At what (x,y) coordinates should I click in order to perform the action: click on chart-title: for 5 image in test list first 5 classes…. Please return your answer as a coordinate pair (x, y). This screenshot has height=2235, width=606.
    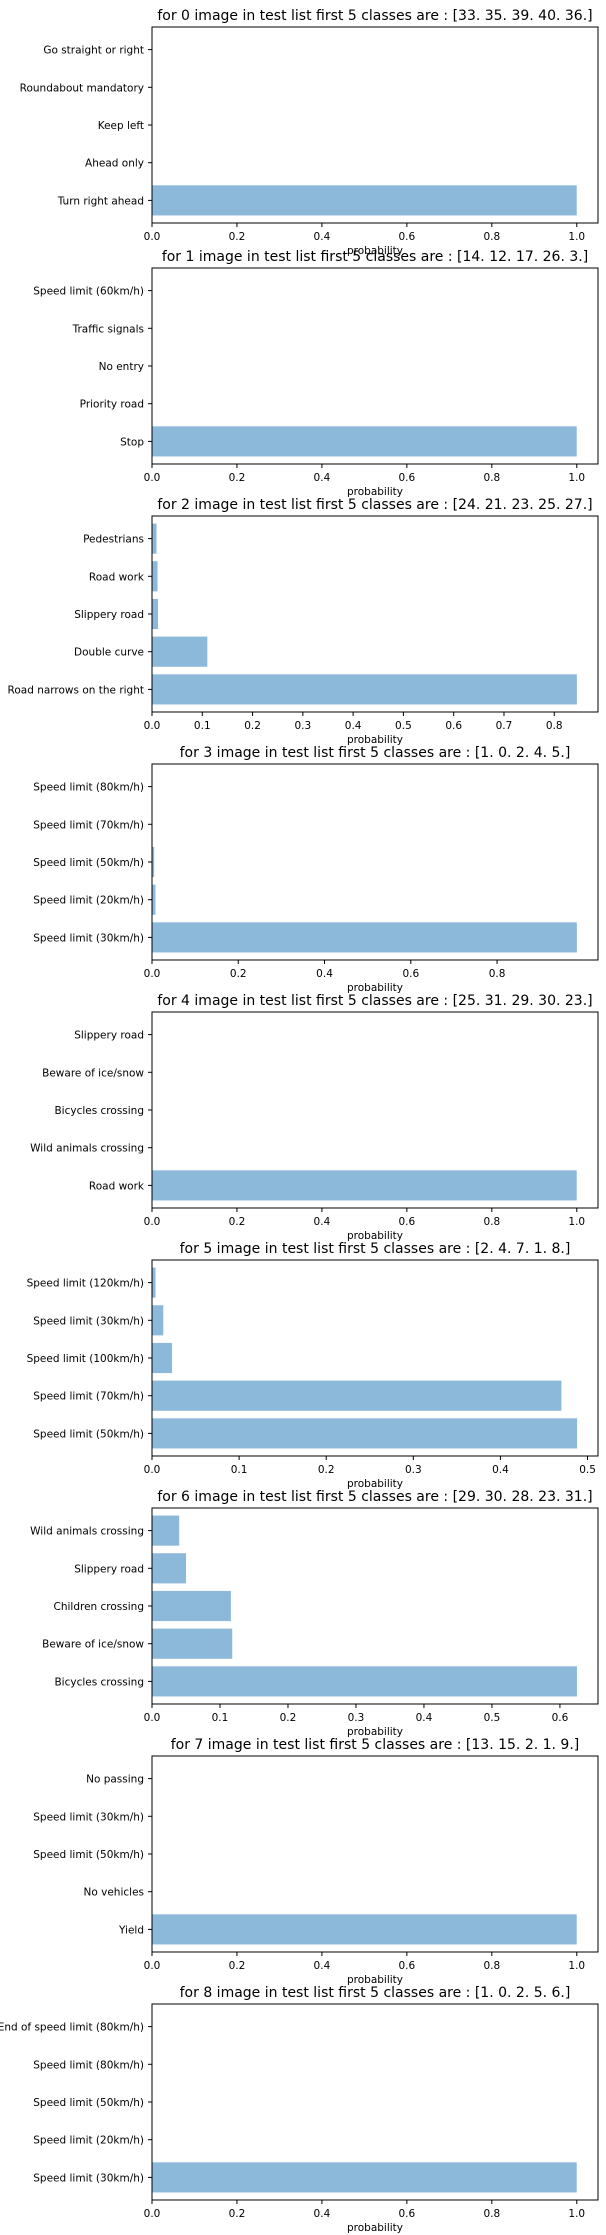
    Looking at the image, I should click on (375, 1249).